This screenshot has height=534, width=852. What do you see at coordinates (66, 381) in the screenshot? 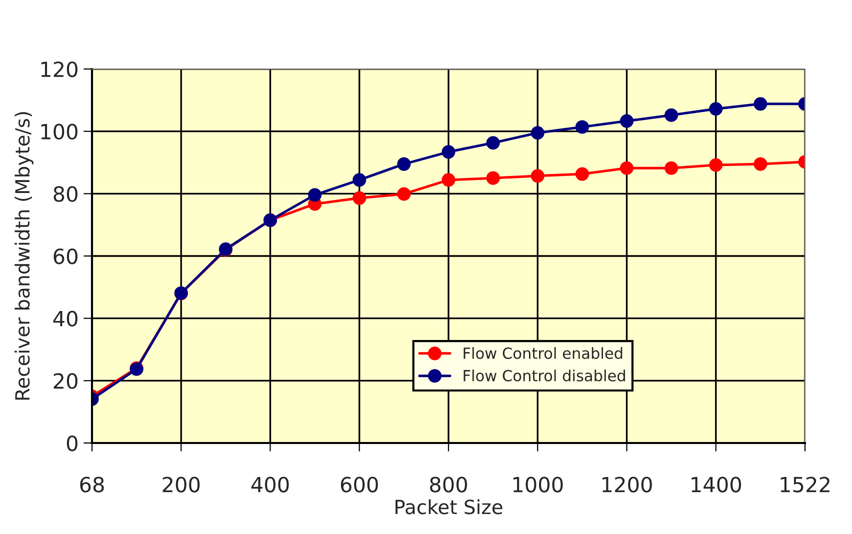
I see `y-tick-label: 20` at bounding box center [66, 381].